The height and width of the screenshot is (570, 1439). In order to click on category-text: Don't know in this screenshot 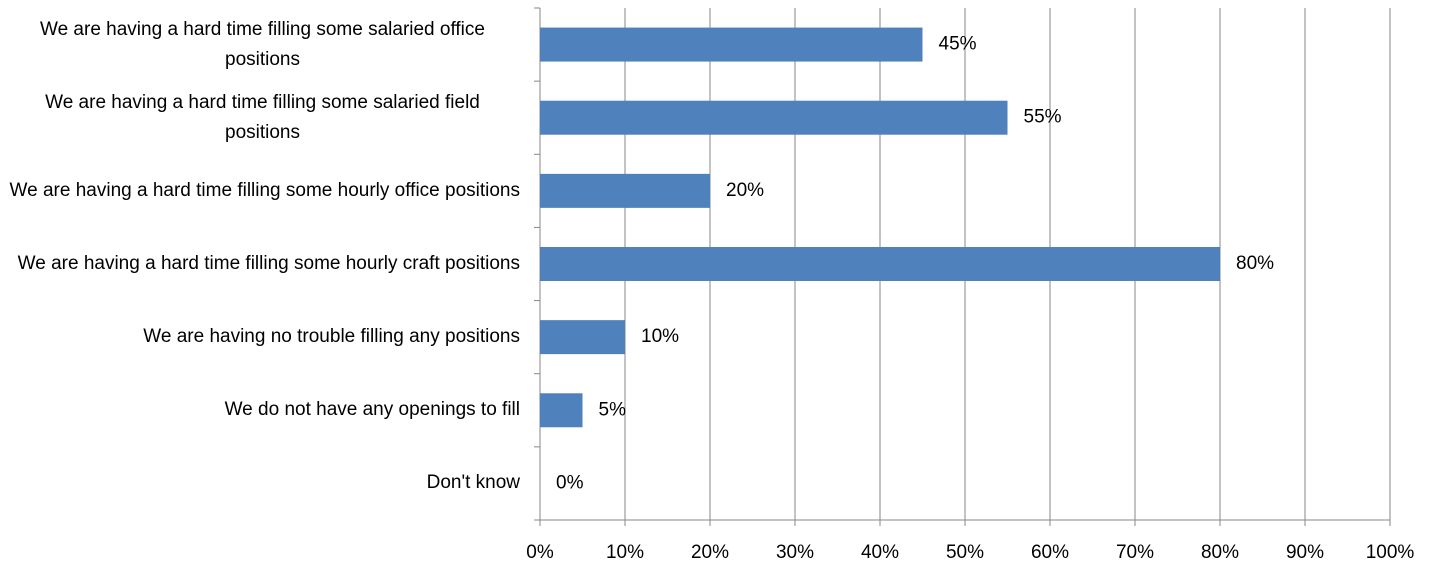, I will do `click(473, 483)`.